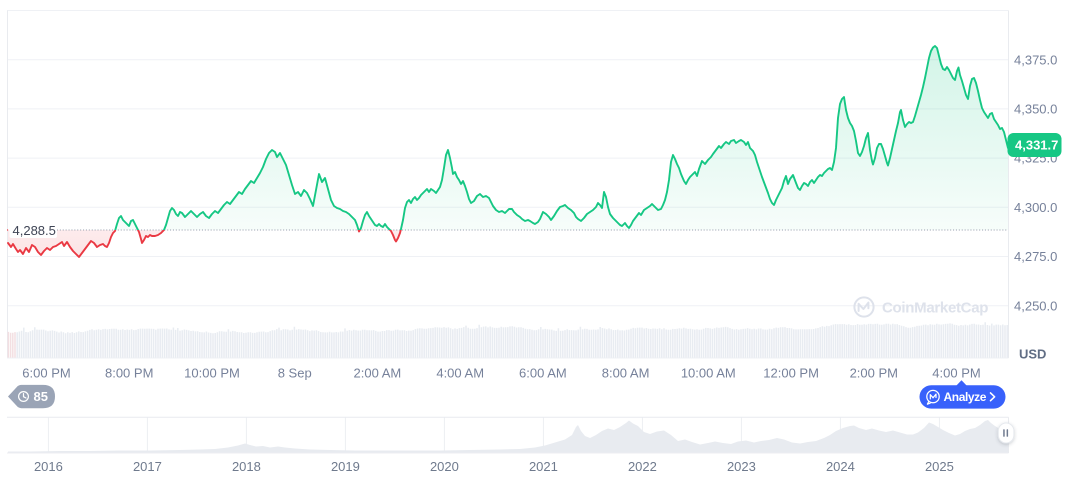  I want to click on svg-text: 2024, so click(840, 466).